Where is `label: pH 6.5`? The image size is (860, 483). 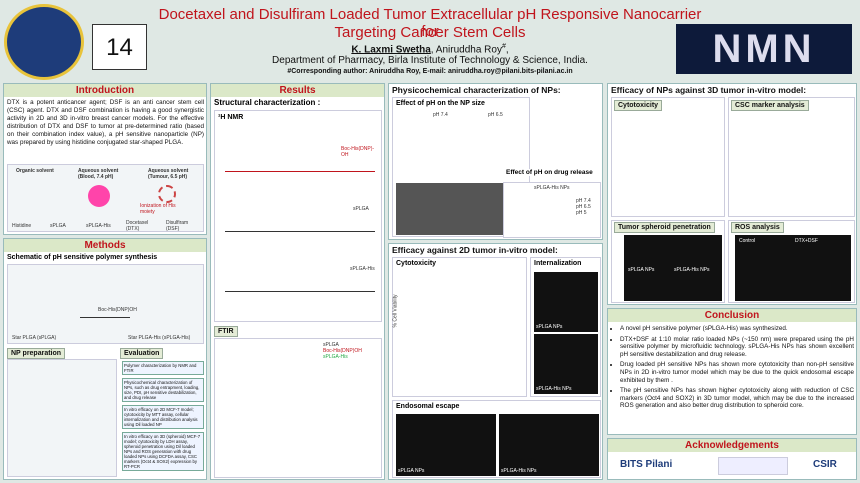 label: pH 6.5 is located at coordinates (495, 115).